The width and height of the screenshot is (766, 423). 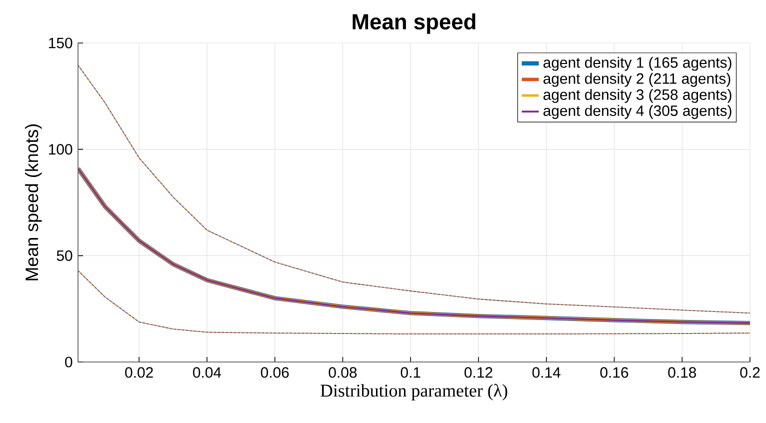 What do you see at coordinates (546, 372) in the screenshot?
I see `x-tick-label: 0.14` at bounding box center [546, 372].